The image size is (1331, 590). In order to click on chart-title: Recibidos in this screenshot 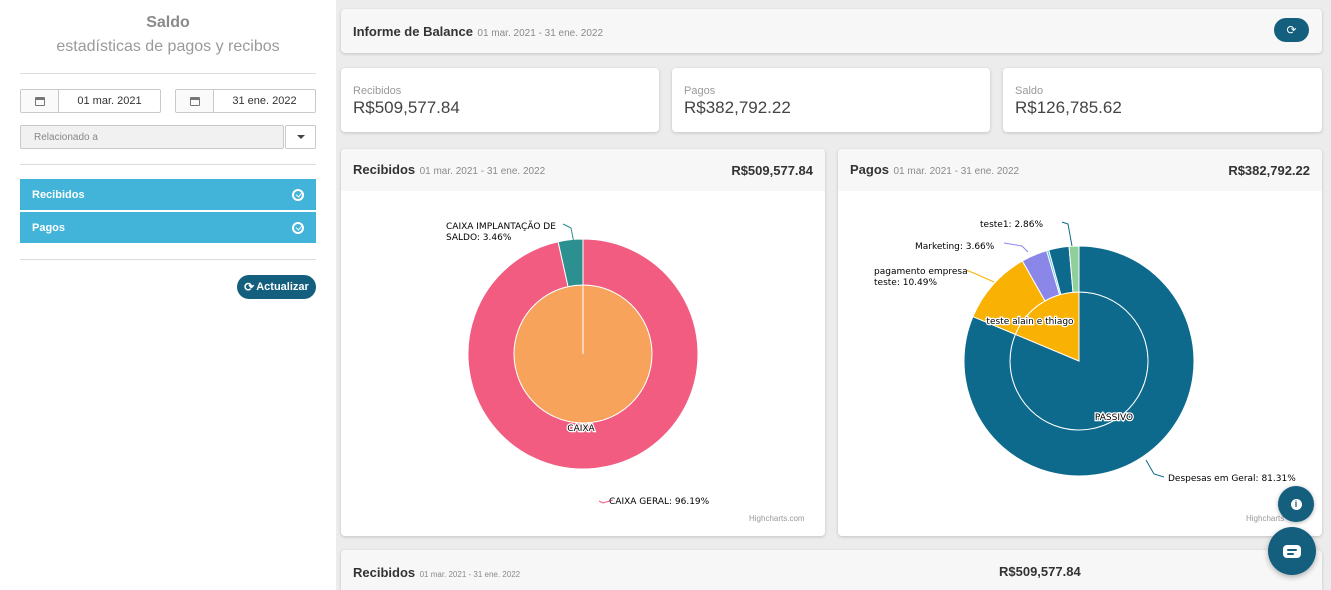, I will do `click(384, 169)`.